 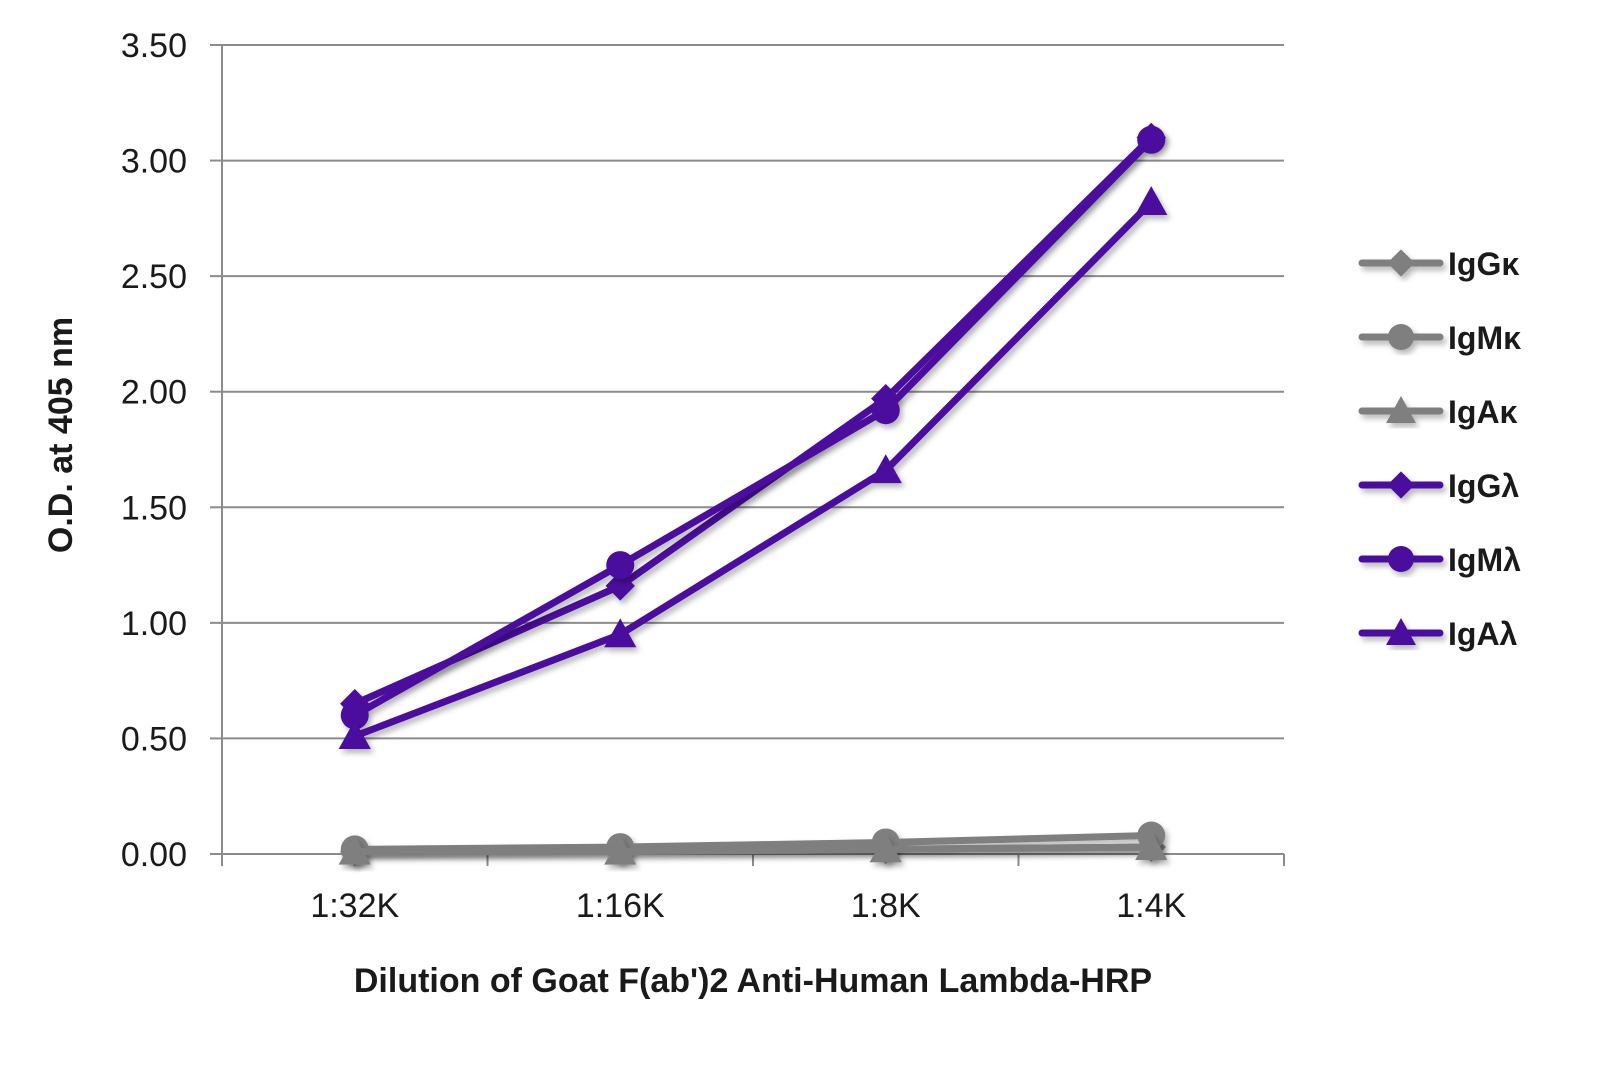 What do you see at coordinates (354, 906) in the screenshot?
I see `x-tick-label: 1:32K` at bounding box center [354, 906].